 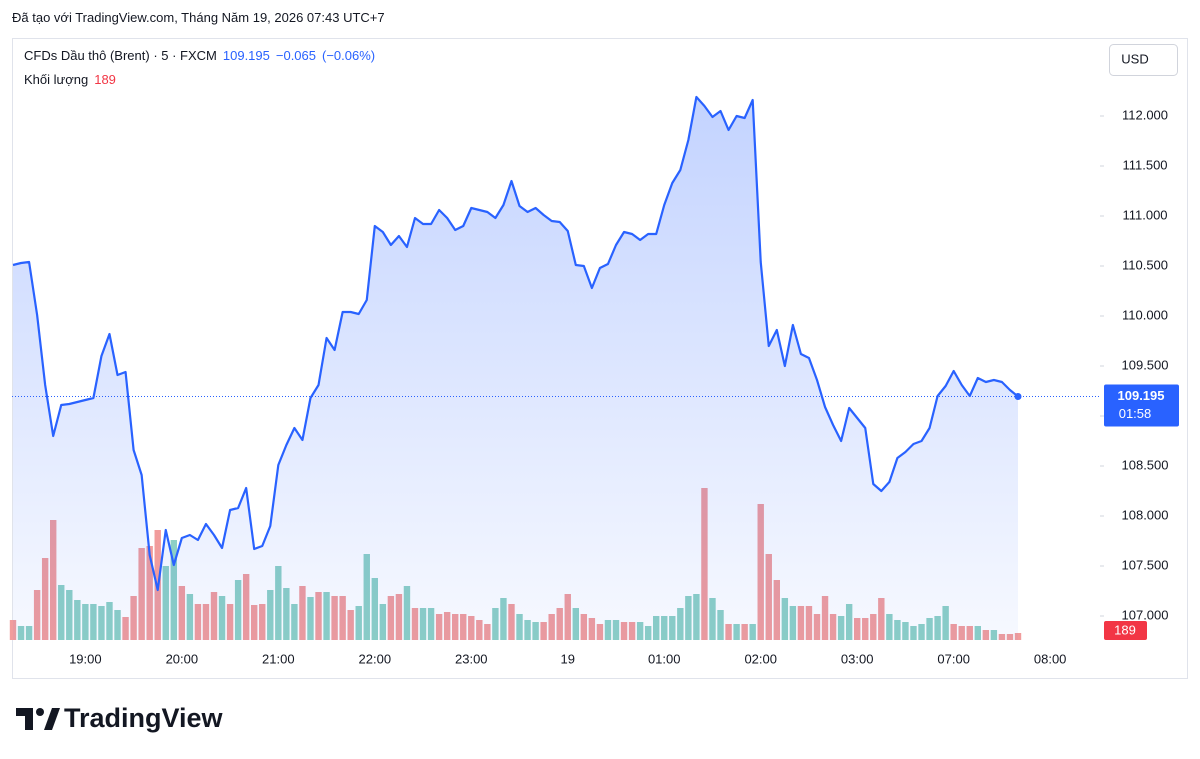 I want to click on y-tick-label: 110.500, so click(x=1145, y=264).